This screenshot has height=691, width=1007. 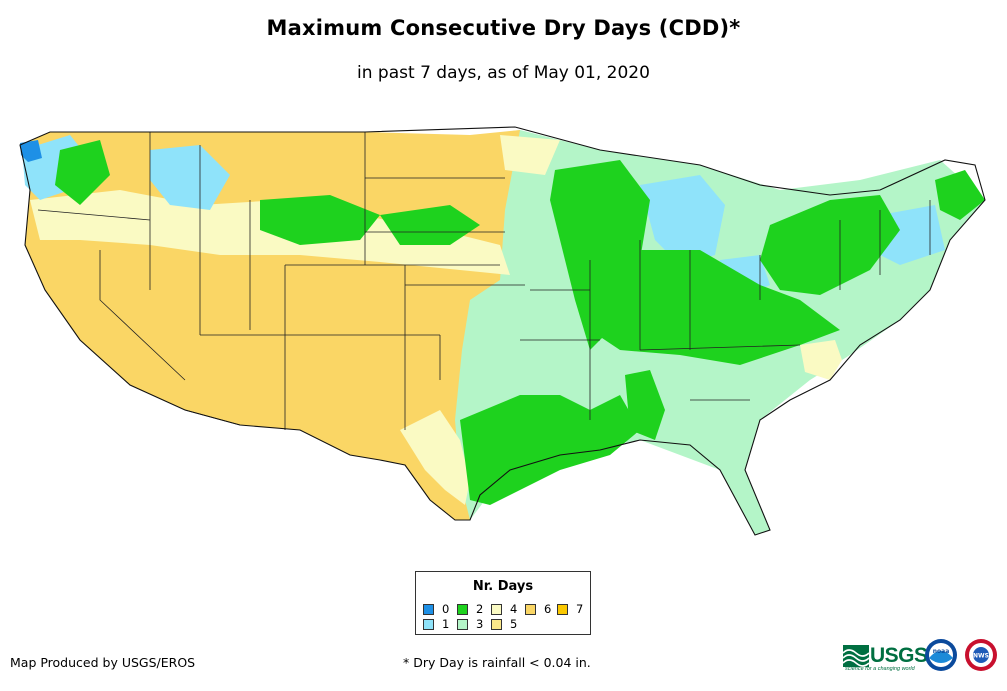 What do you see at coordinates (530, 155) in the screenshot?
I see `region-cdd-4-nd` at bounding box center [530, 155].